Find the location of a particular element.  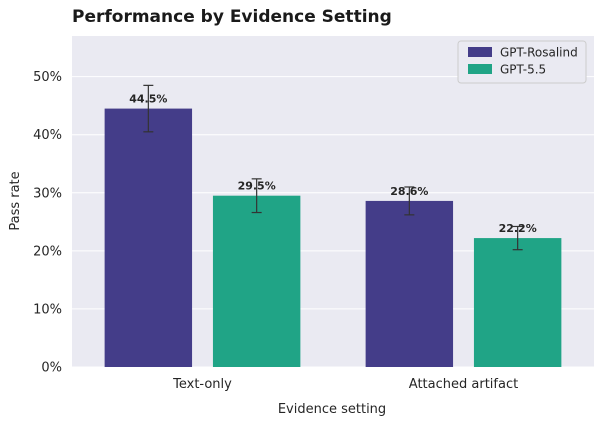

y-tick-label: 10% is located at coordinates (47, 309).